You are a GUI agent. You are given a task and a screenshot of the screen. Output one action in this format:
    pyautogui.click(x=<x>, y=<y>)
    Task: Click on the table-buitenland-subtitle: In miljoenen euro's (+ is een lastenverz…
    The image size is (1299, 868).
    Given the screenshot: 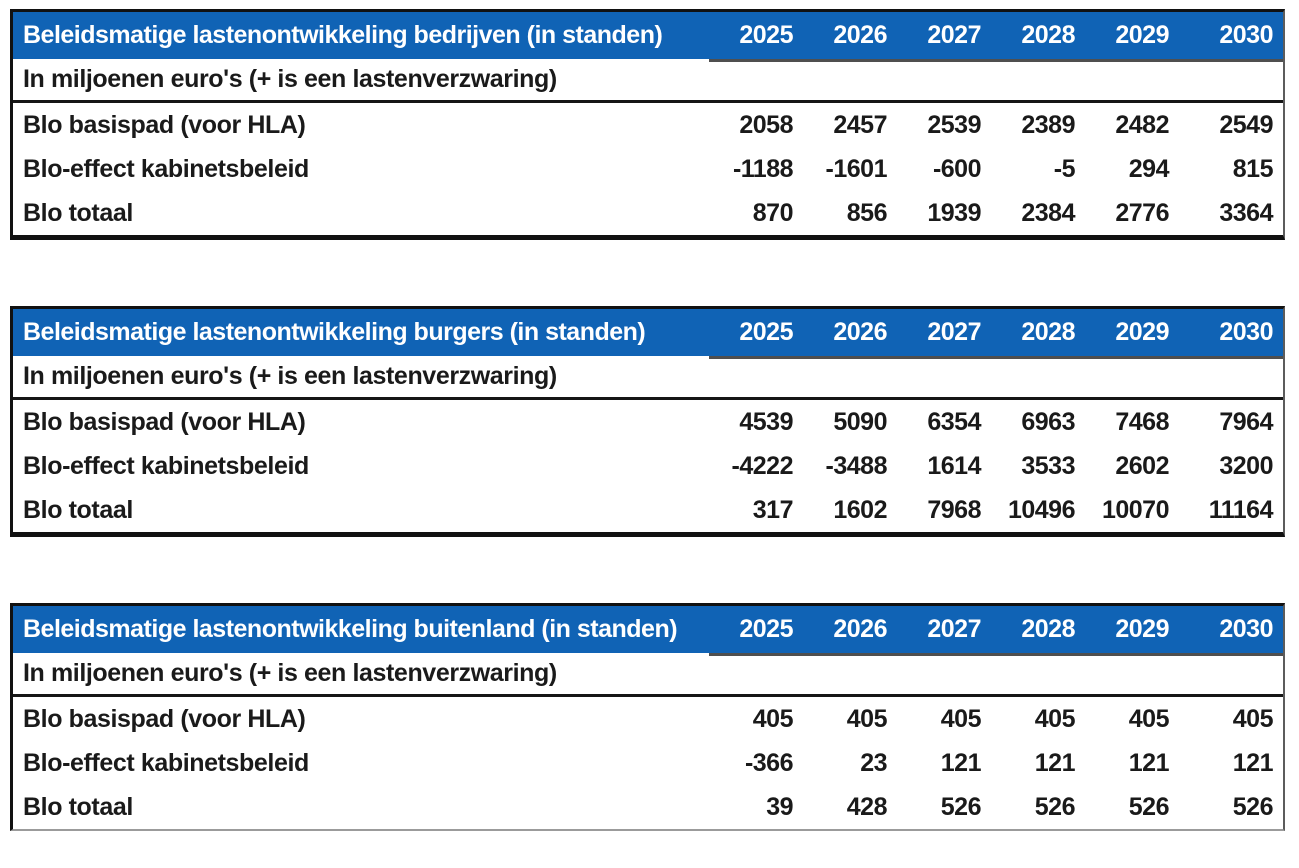 What is the action you would take?
    pyautogui.click(x=648, y=675)
    